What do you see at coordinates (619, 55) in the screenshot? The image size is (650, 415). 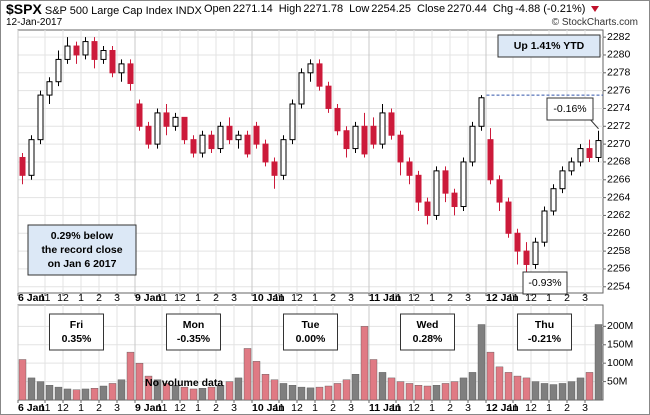 I see `y-tick-label: 2280` at bounding box center [619, 55].